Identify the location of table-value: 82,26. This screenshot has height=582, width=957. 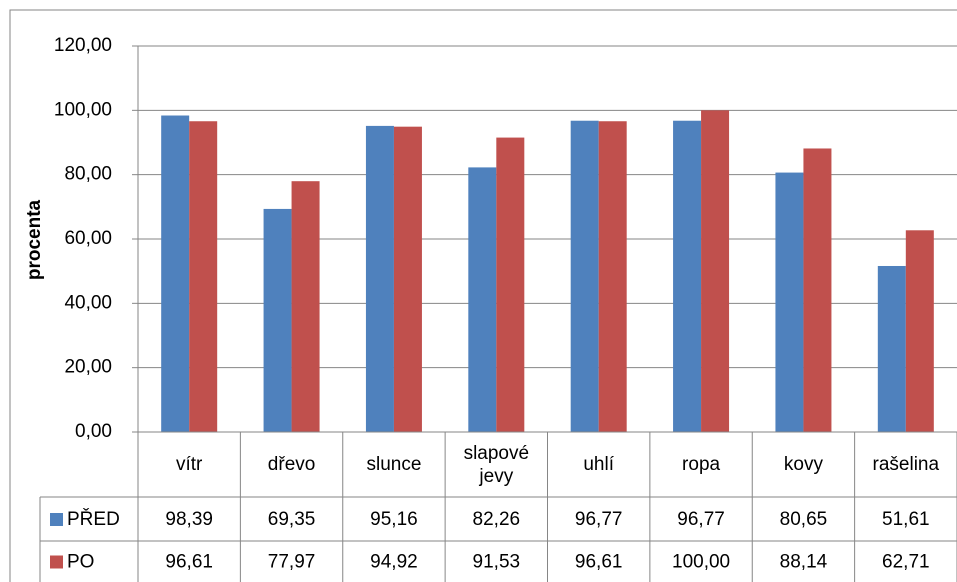
(497, 519).